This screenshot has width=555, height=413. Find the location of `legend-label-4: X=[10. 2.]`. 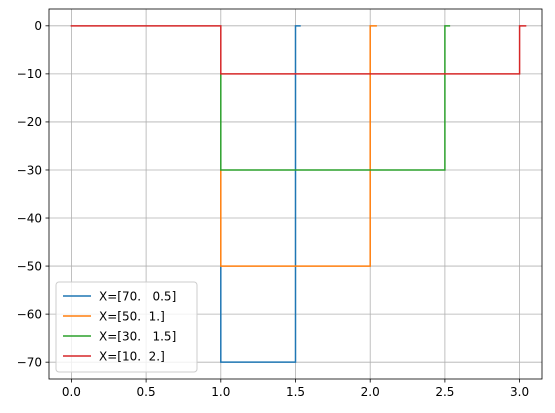

legend-label-4: X=[10. 2.] is located at coordinates (132, 356).